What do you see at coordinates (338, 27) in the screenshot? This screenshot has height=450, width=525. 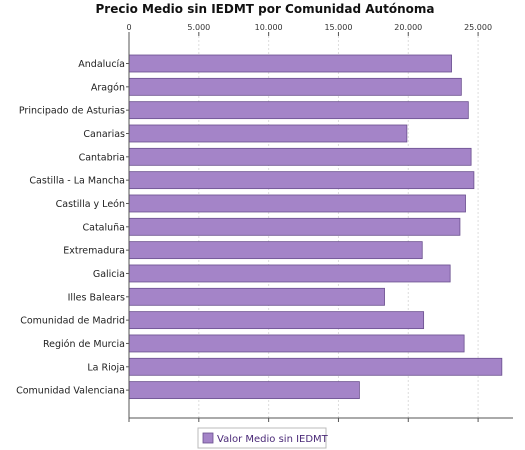 I see `x-tick-label: 15.000` at bounding box center [338, 27].